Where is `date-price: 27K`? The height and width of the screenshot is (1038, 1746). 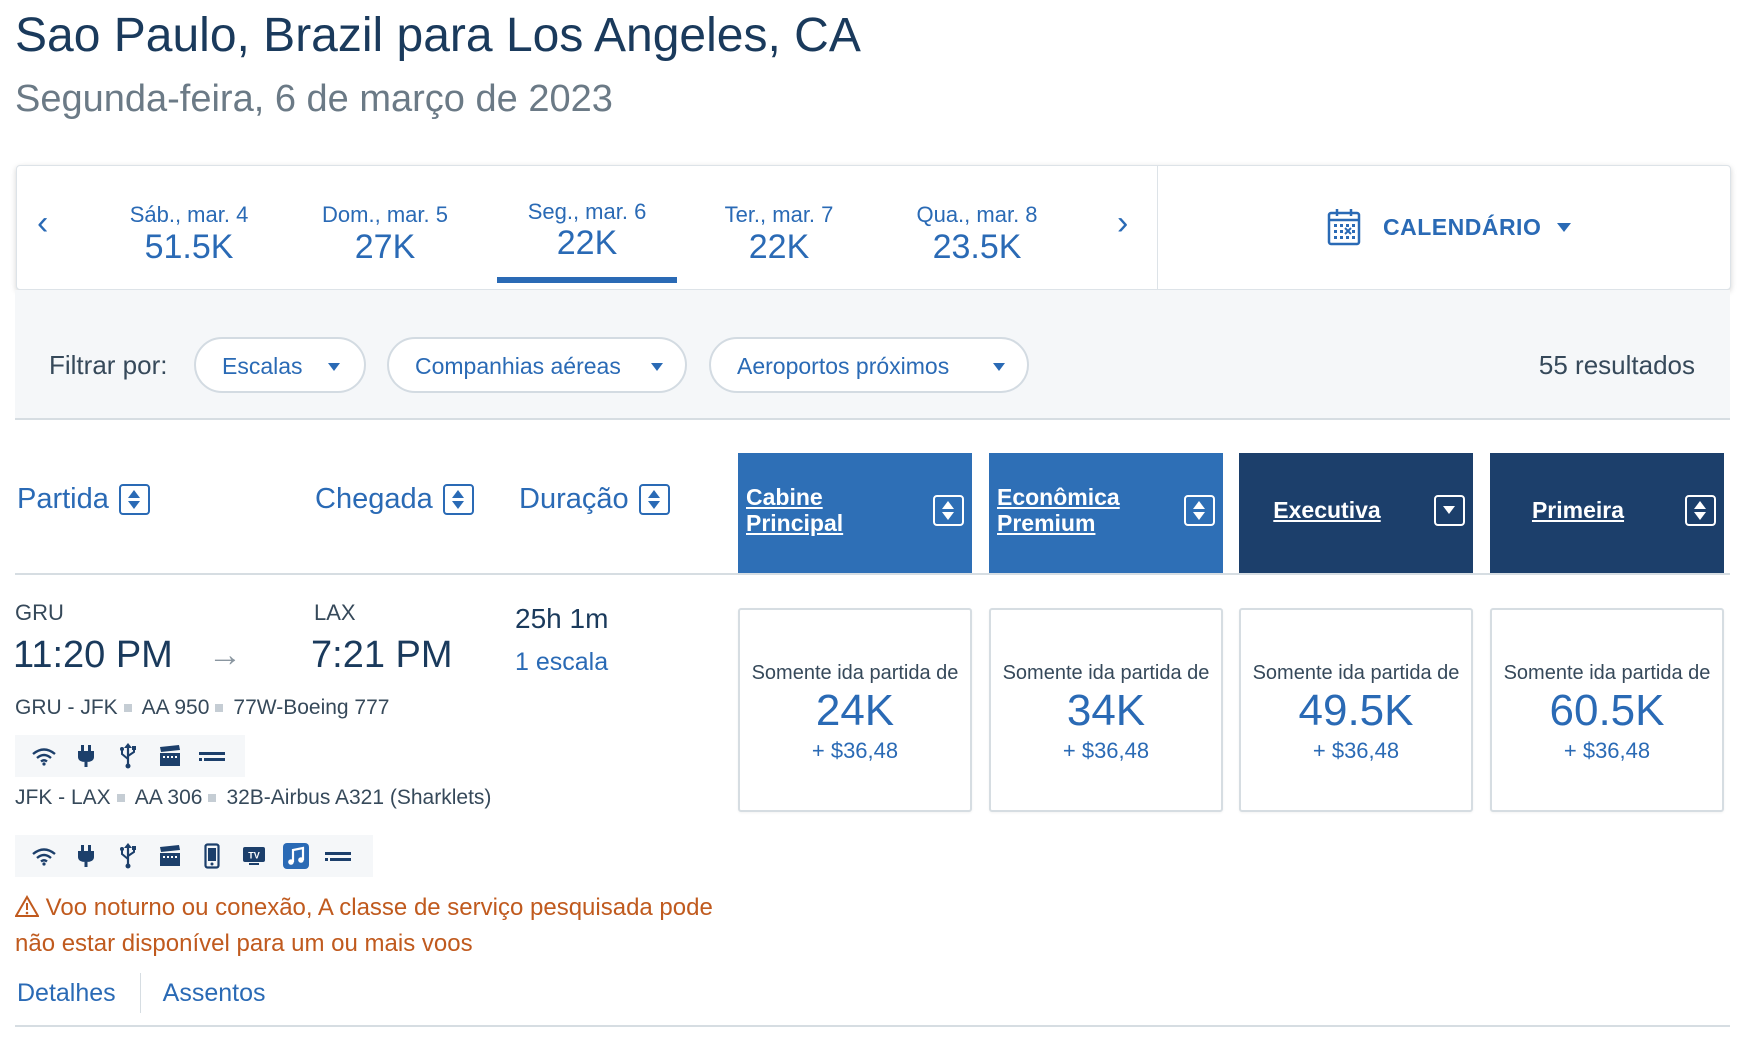
date-price: 27K is located at coordinates (385, 247).